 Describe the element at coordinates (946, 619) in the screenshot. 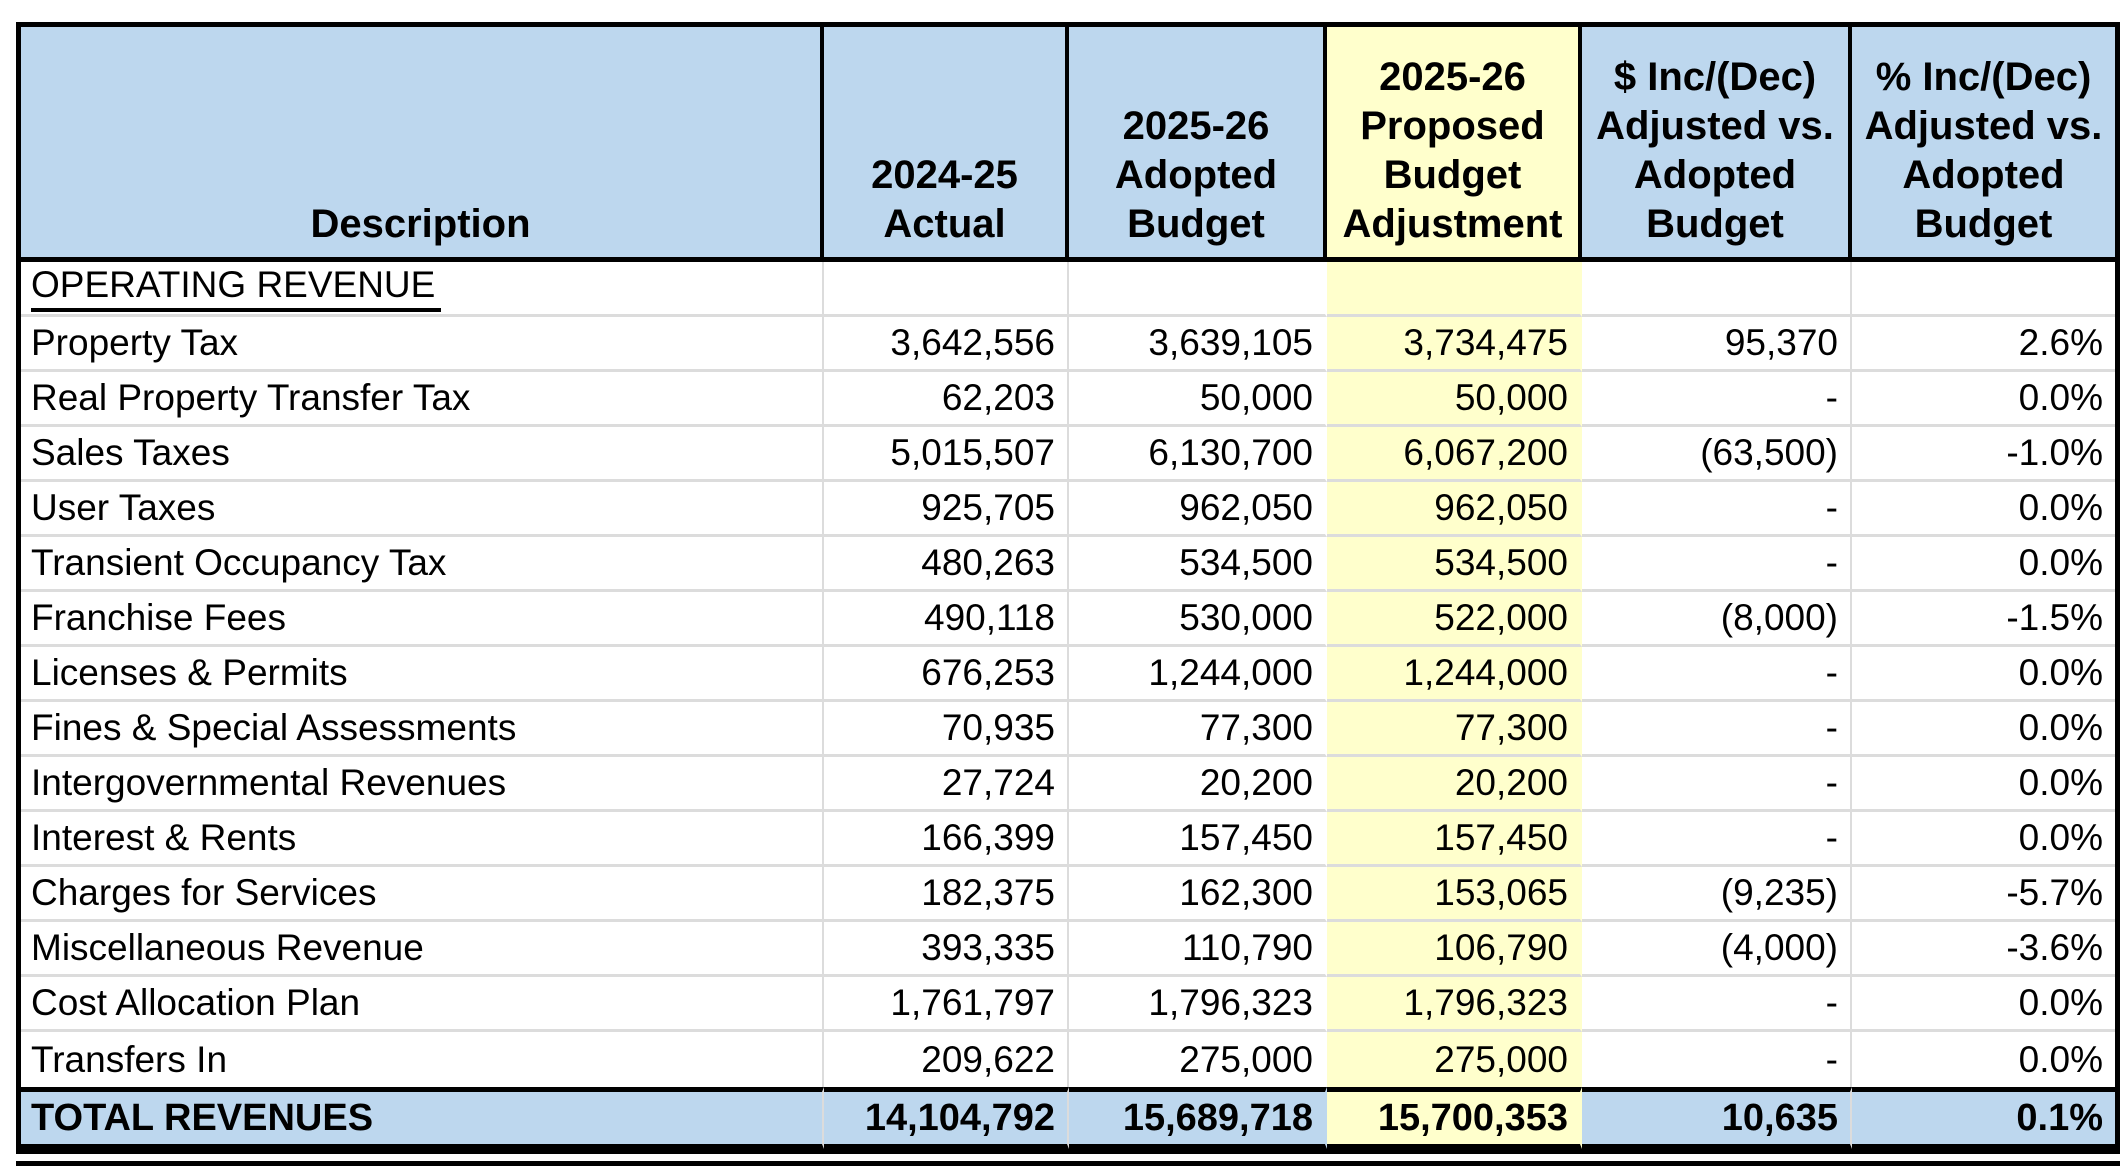

I see `cell-actual: 490,118` at that location.